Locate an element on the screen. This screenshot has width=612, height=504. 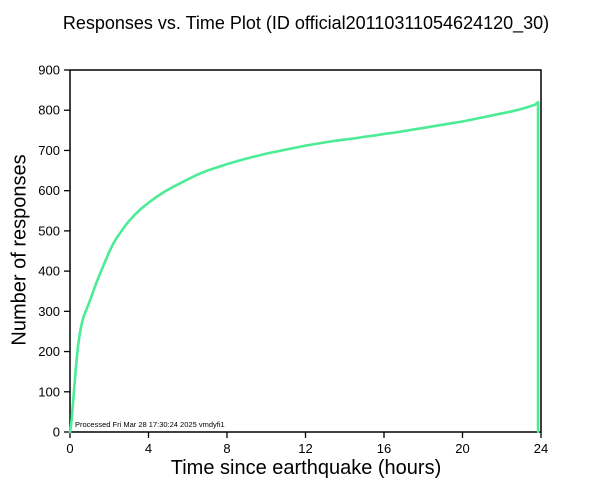
y-tick-label: 400 is located at coordinates (49, 271).